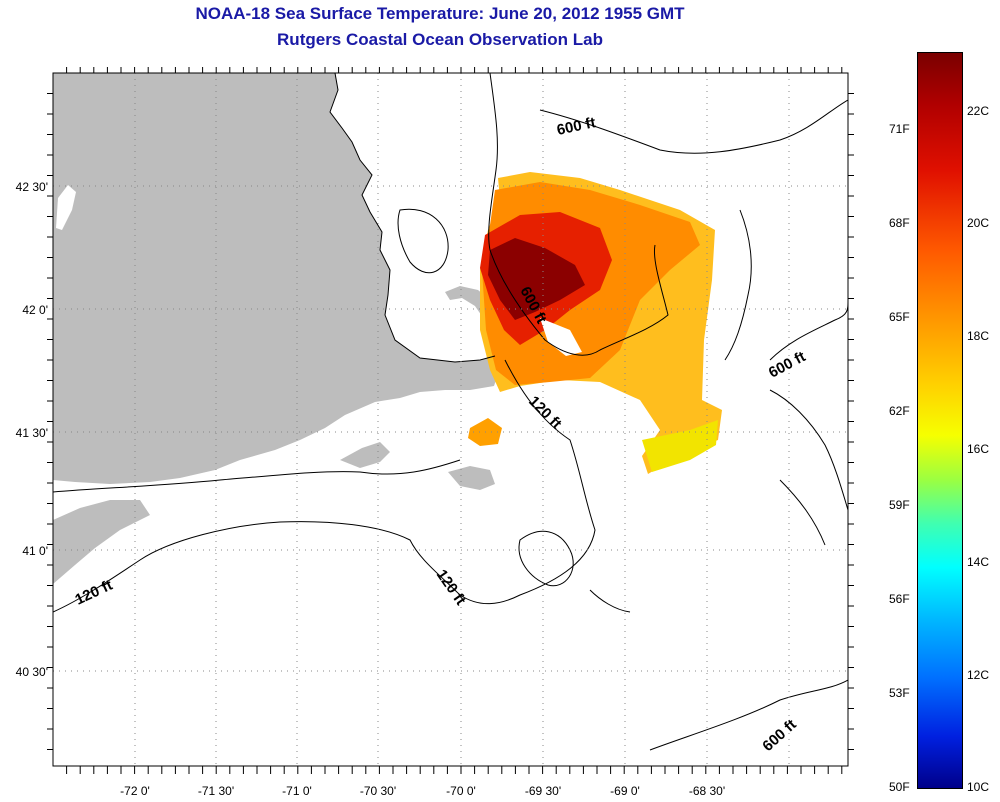 The image size is (1000, 802). Describe the element at coordinates (940, 420) in the screenshot. I see `colorbar` at that location.